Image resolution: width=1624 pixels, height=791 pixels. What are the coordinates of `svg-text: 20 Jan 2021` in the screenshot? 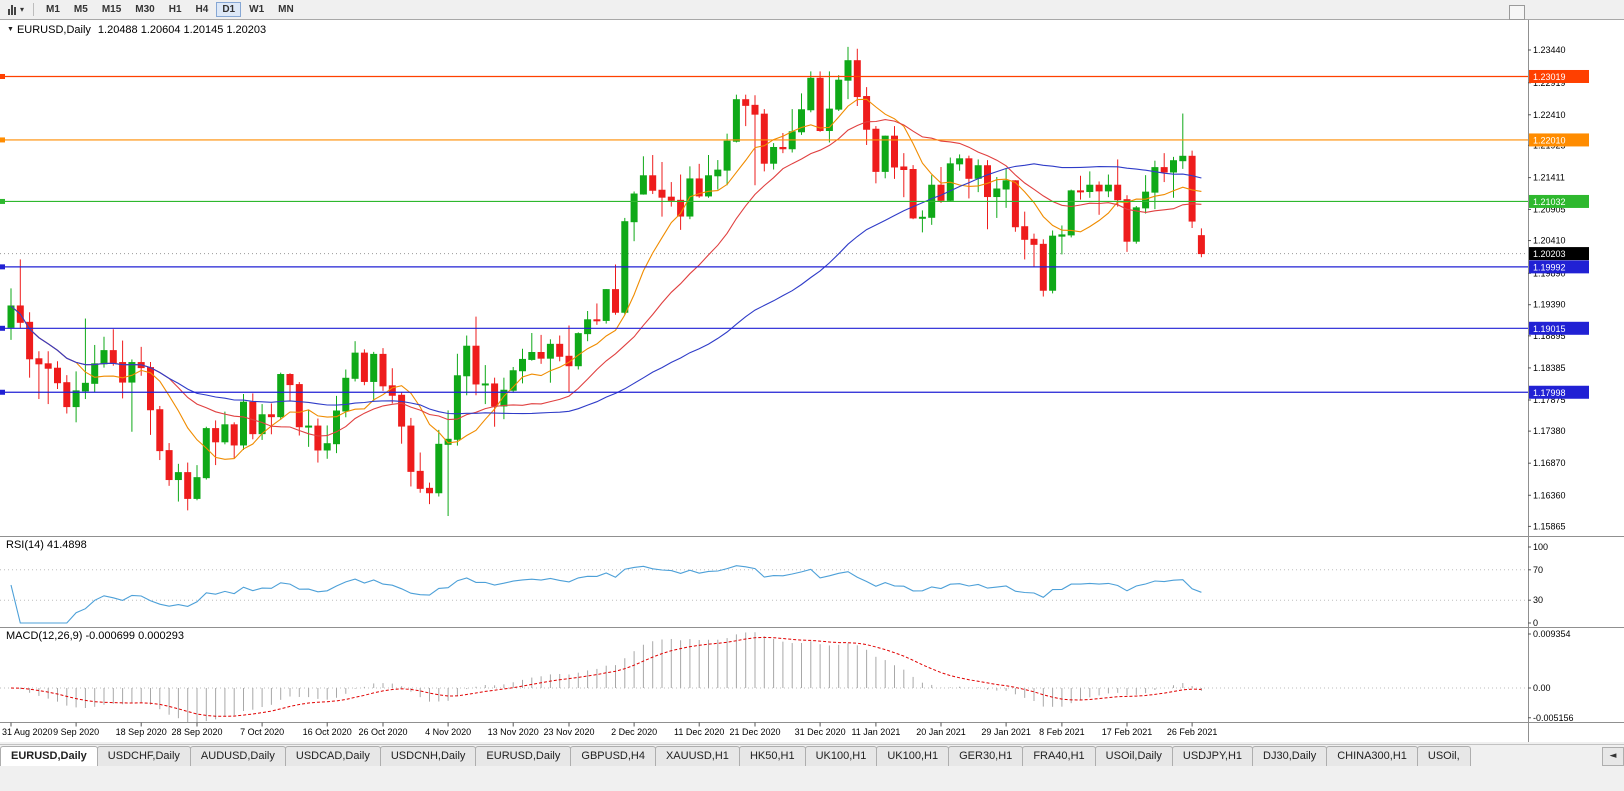 It's located at (941, 732).